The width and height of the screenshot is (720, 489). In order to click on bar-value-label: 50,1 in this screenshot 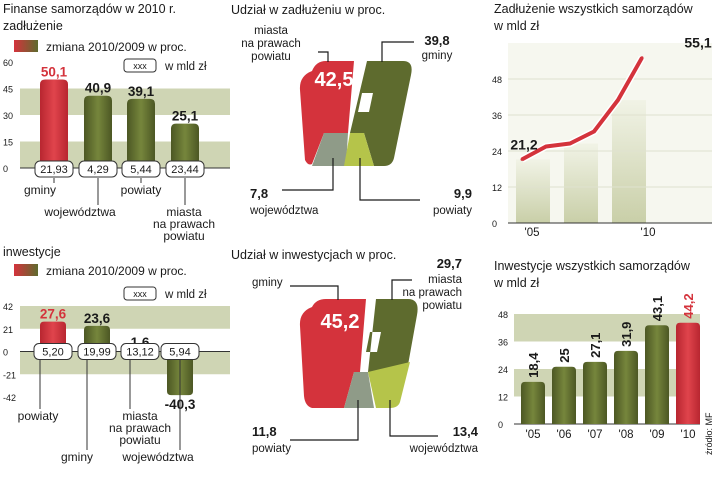, I will do `click(54, 71)`.